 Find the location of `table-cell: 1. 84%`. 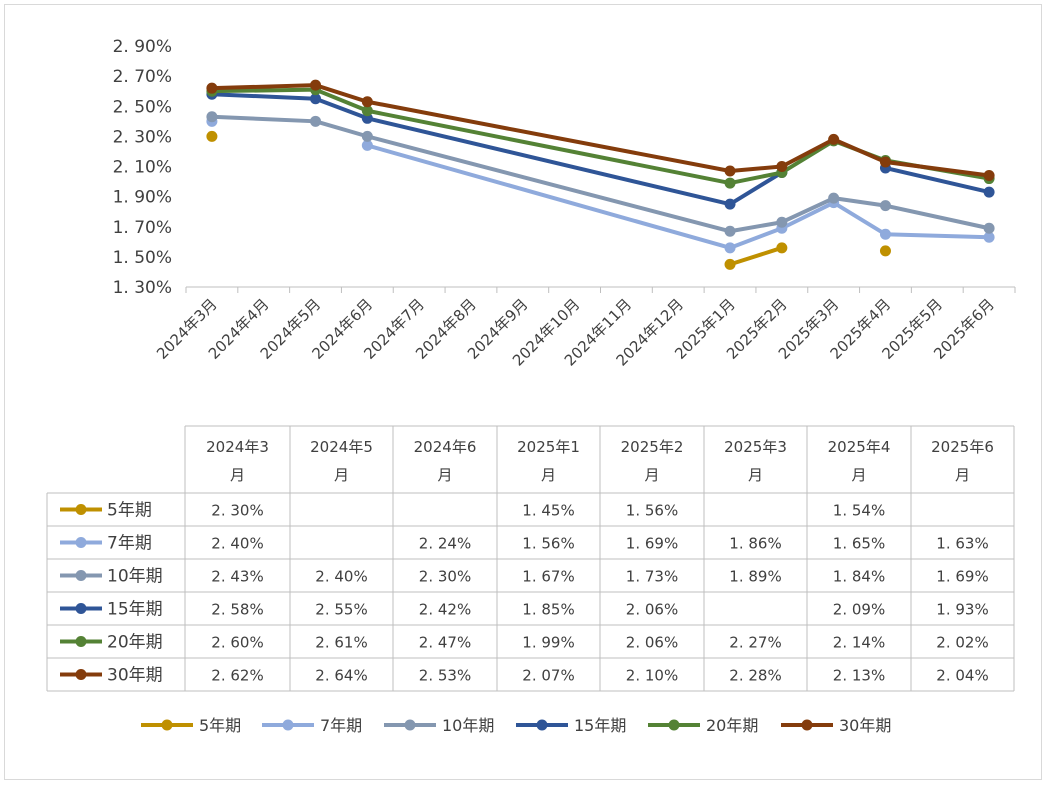

table-cell: 1. 84% is located at coordinates (859, 577).